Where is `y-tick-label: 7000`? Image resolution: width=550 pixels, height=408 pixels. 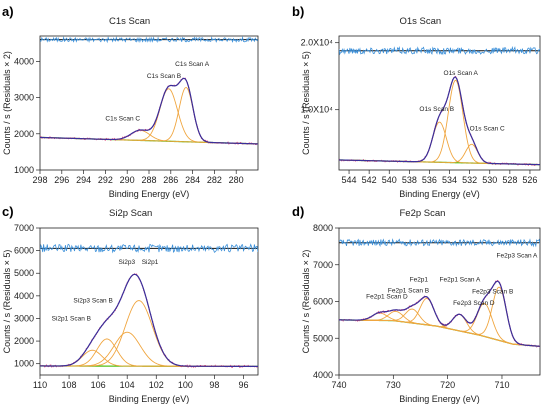
y-tick-label: 7000 is located at coordinates (323, 265).